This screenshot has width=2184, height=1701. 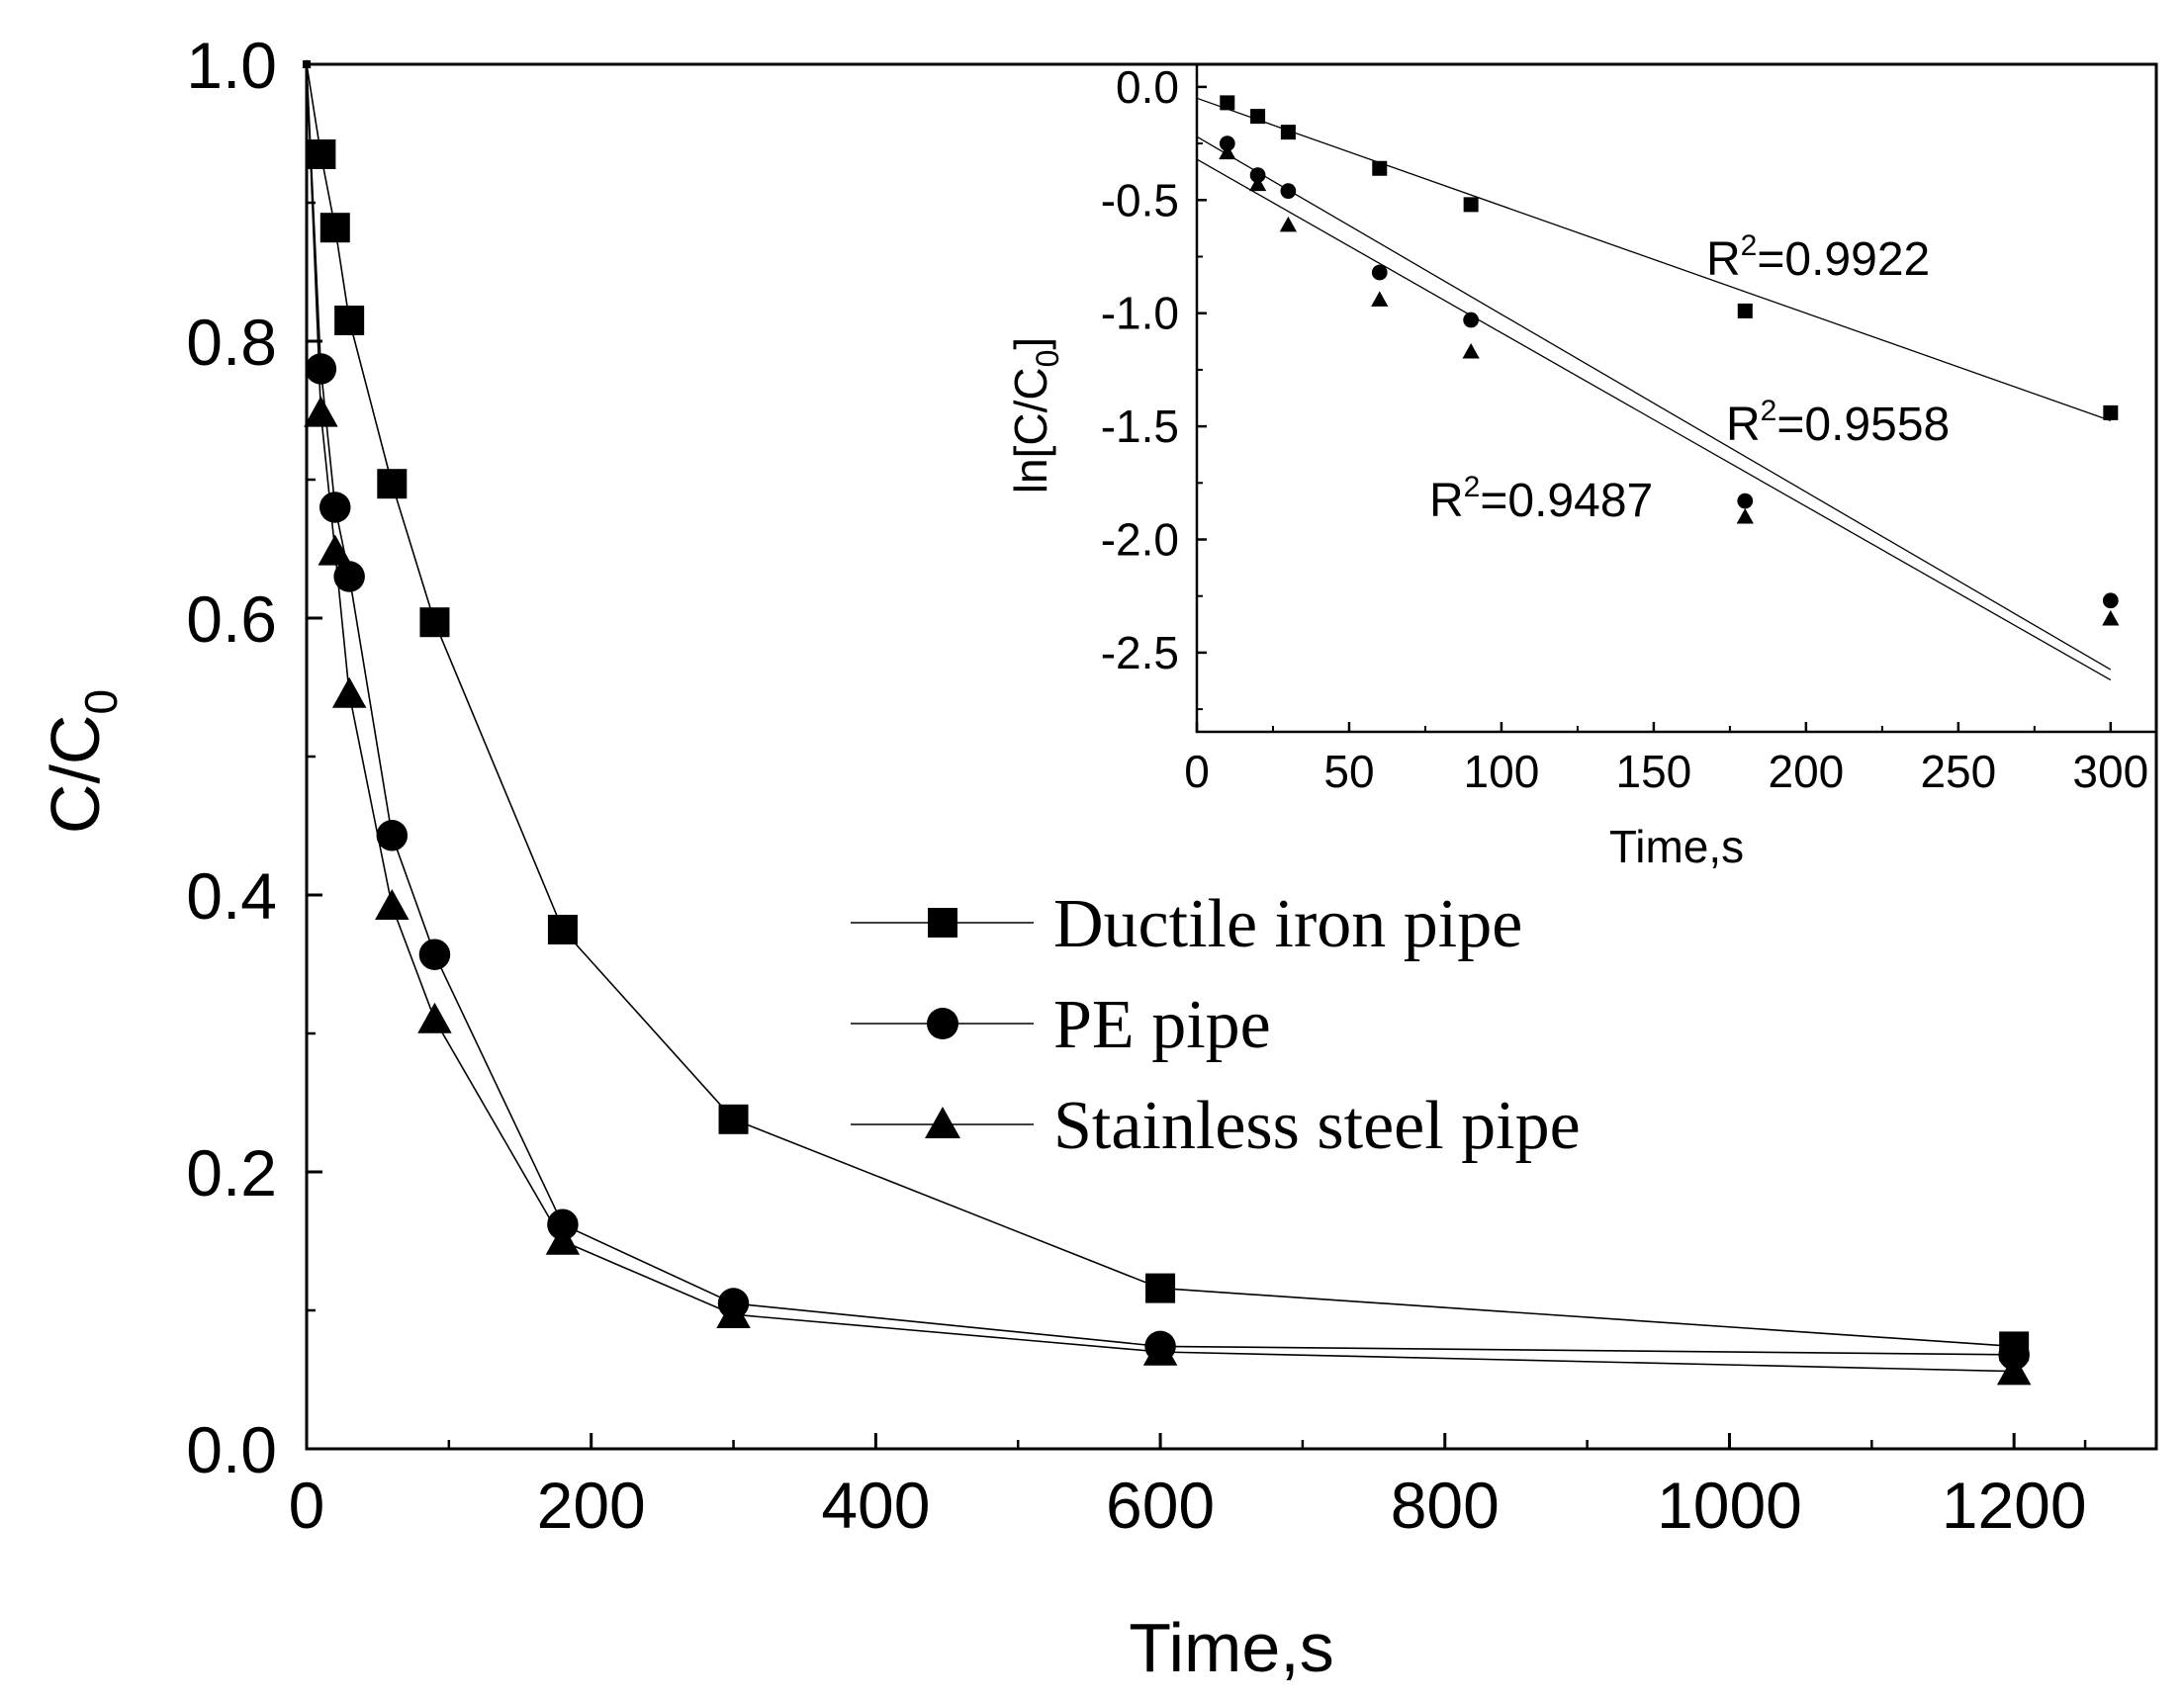 What do you see at coordinates (1863, 425) in the screenshot?
I see `r2-pe-value: =0.9558` at bounding box center [1863, 425].